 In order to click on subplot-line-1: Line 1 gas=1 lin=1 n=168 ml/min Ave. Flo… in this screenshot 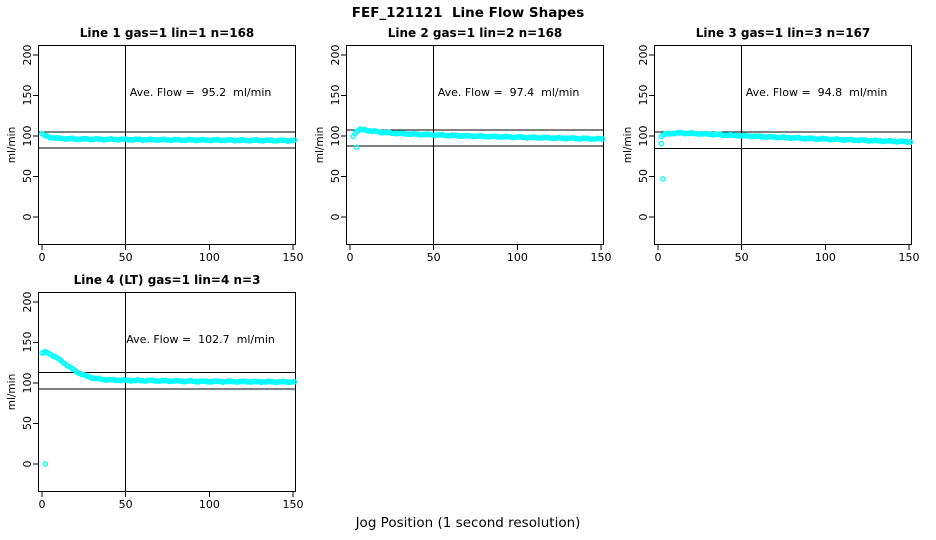, I will do `click(154, 145)`.